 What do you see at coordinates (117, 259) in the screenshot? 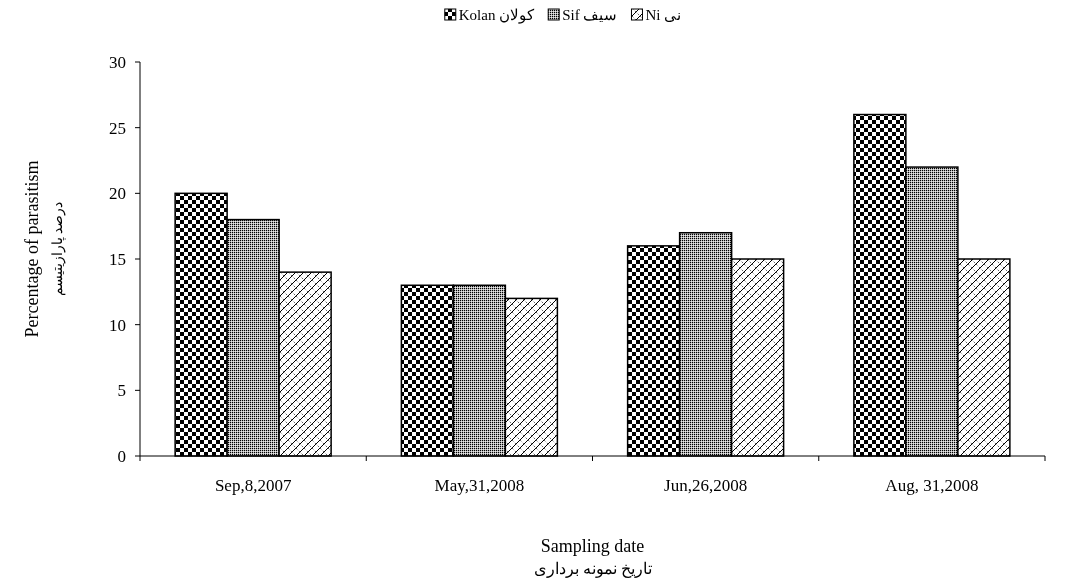
I see `y-tick-label: 15` at bounding box center [117, 259].